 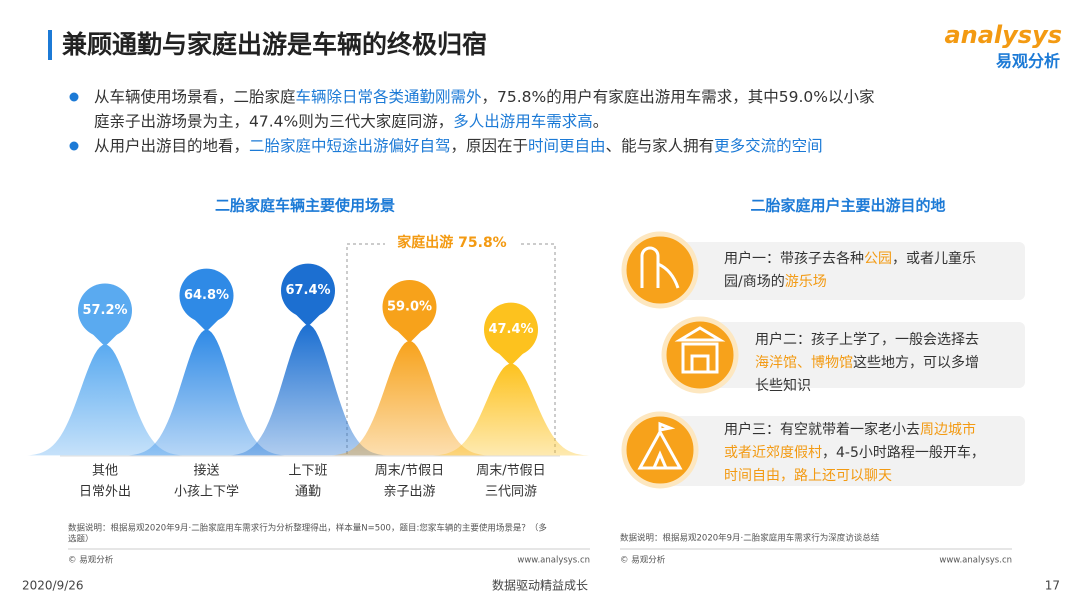 What do you see at coordinates (50, 45) in the screenshot?
I see `title-bar` at bounding box center [50, 45].